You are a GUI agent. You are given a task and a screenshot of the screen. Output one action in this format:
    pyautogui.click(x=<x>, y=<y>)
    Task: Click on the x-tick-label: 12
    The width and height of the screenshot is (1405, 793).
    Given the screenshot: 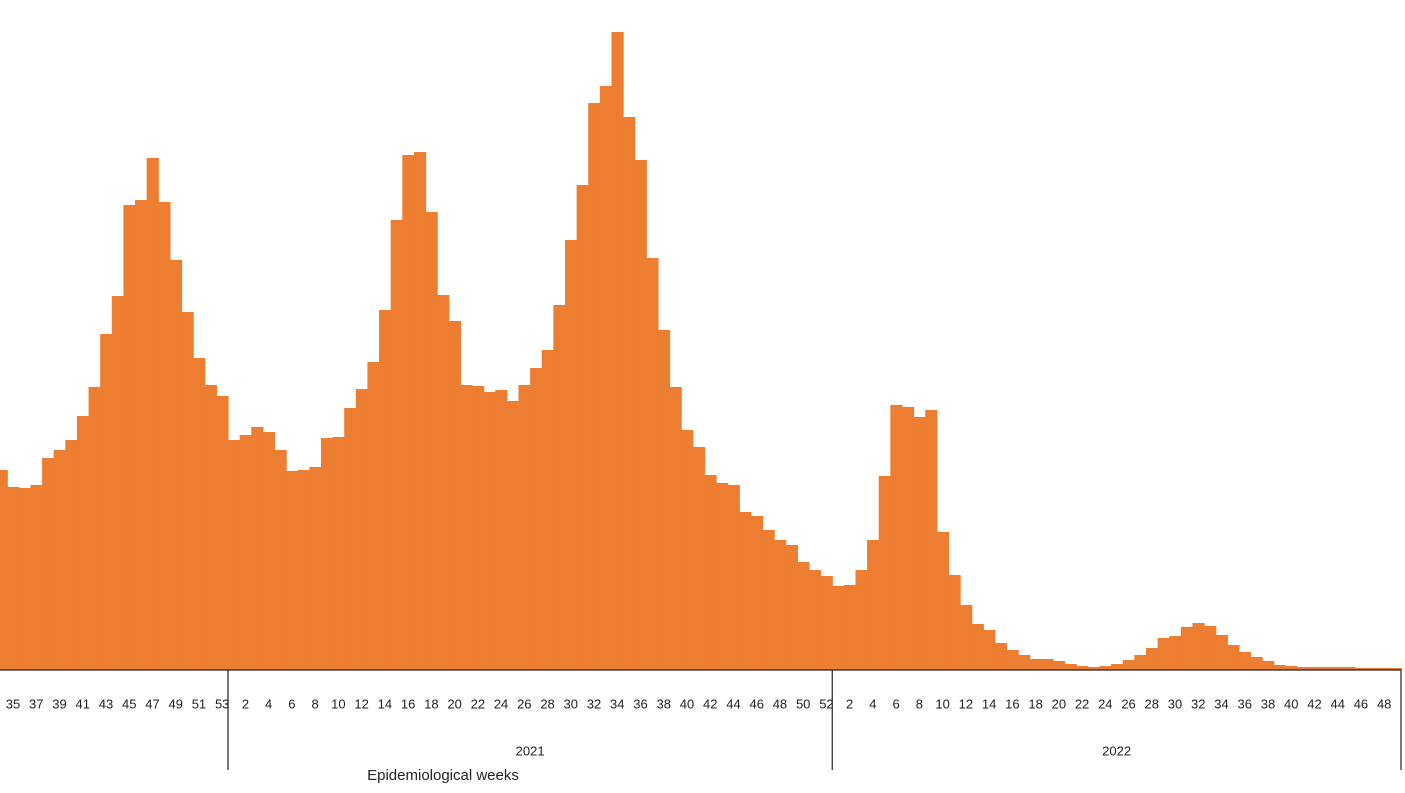 What is the action you would take?
    pyautogui.click(x=361, y=703)
    